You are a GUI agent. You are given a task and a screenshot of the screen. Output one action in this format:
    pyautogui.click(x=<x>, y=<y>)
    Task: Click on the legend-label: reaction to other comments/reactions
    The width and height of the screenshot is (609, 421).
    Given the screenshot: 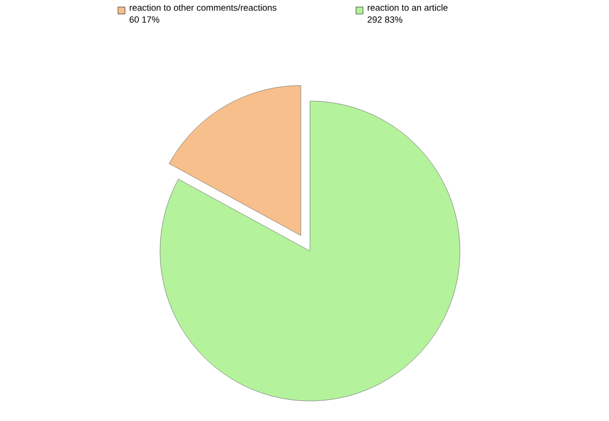 What is the action you would take?
    pyautogui.click(x=203, y=7)
    